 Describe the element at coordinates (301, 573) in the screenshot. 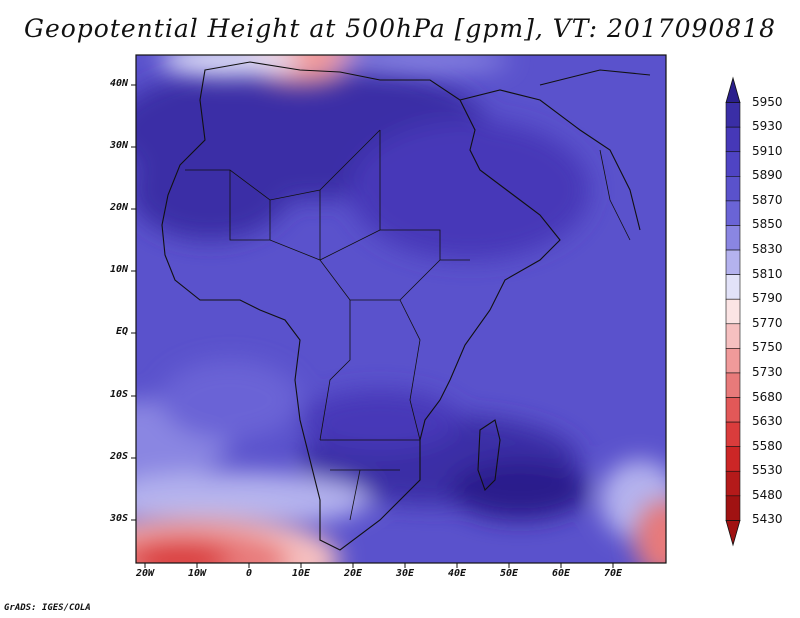

I see `lon-tick-label: 10E` at that location.